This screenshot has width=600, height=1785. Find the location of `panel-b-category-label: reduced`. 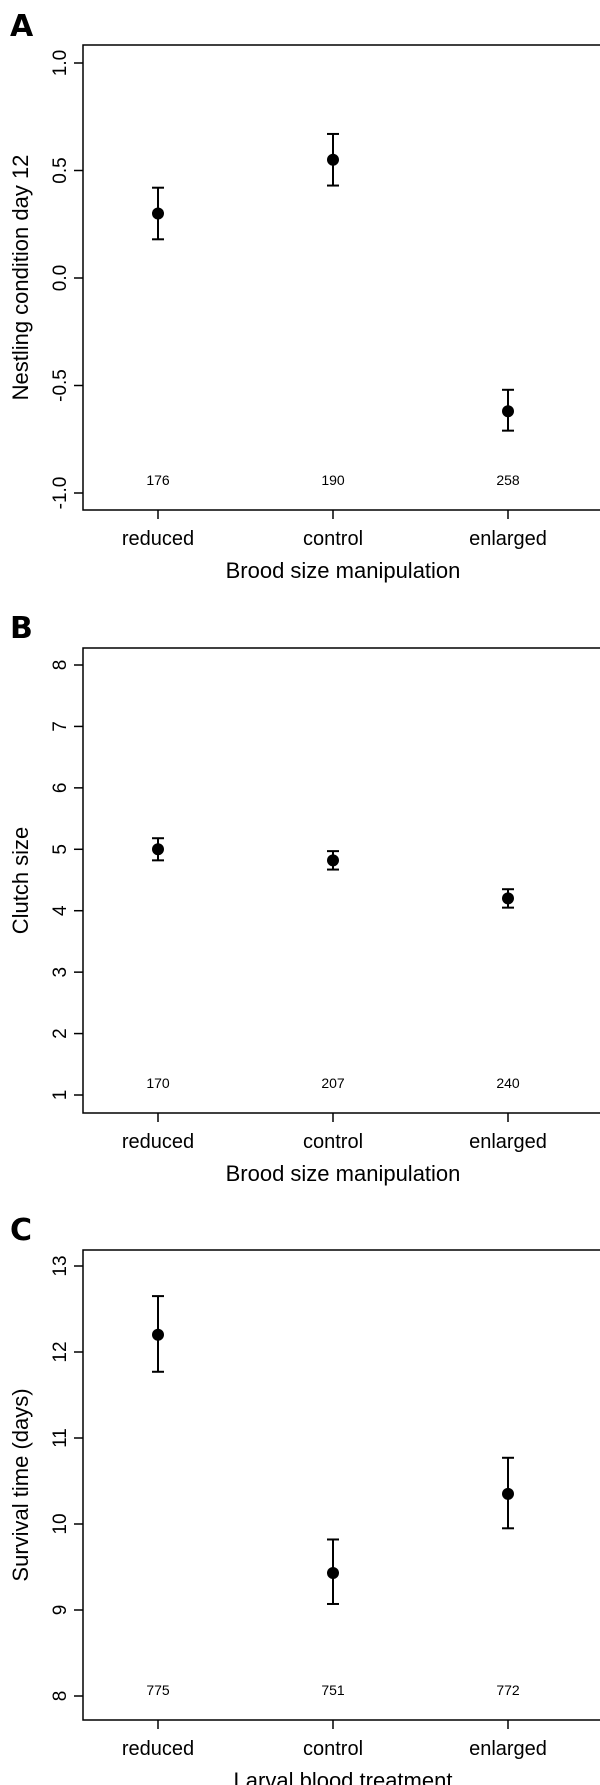

panel-b-category-label: reduced is located at coordinates (158, 1142).